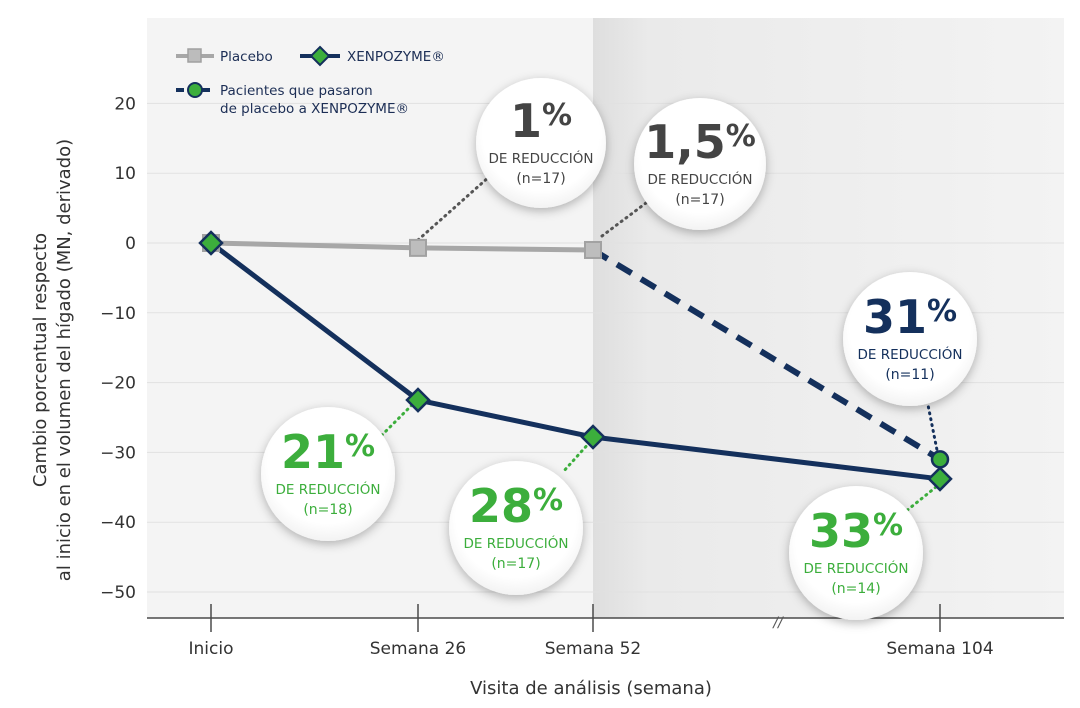 The height and width of the screenshot is (708, 1080). What do you see at coordinates (516, 506) in the screenshot?
I see `bubble-percent: 28%` at bounding box center [516, 506].